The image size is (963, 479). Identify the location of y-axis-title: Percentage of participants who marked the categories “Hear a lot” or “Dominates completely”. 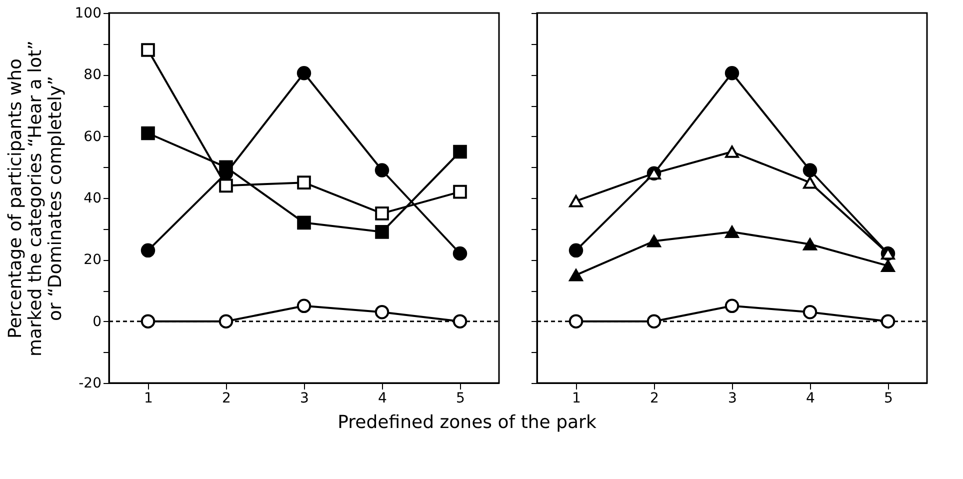
(35, 198).